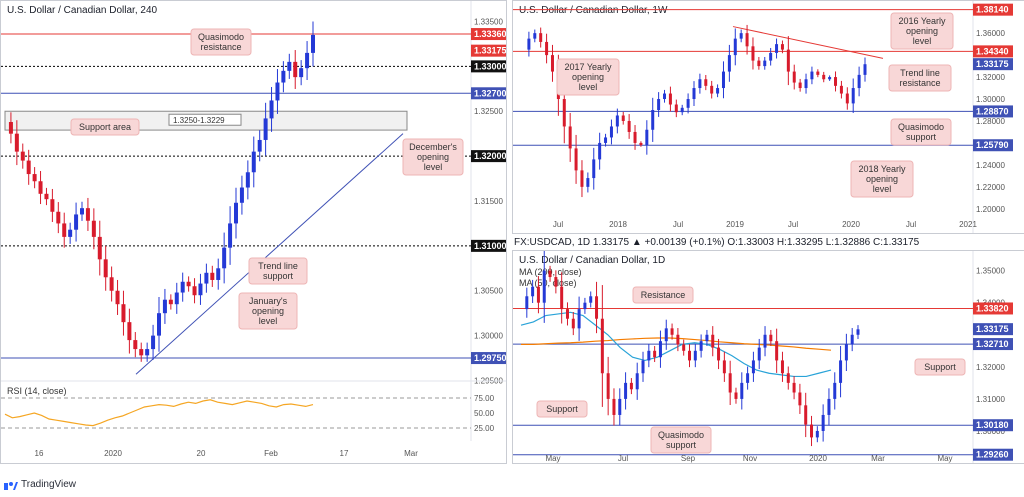 This screenshot has width=1024, height=497. Describe the element at coordinates (919, 83) in the screenshot. I see `ann-trend-w-text: resistance` at that location.